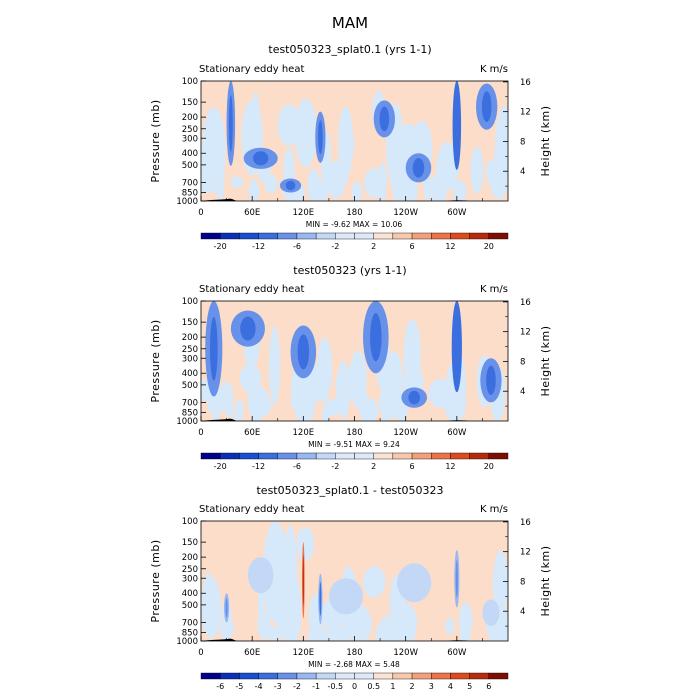  Describe the element at coordinates (525, 113) in the screenshot. I see `y2-tick-label: 12` at that location.